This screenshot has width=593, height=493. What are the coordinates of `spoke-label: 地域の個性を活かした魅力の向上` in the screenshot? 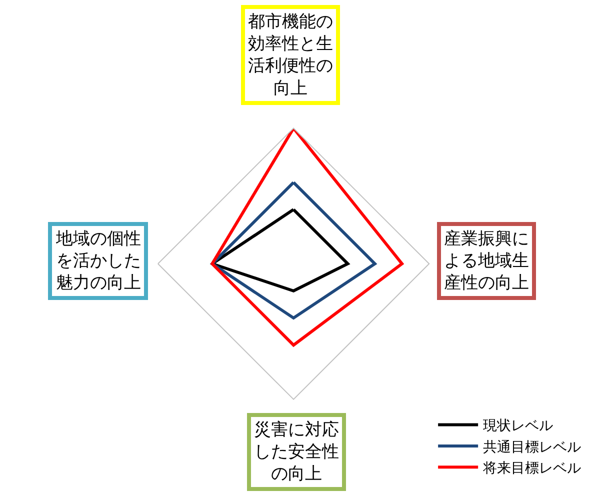 It's located at (98, 261).